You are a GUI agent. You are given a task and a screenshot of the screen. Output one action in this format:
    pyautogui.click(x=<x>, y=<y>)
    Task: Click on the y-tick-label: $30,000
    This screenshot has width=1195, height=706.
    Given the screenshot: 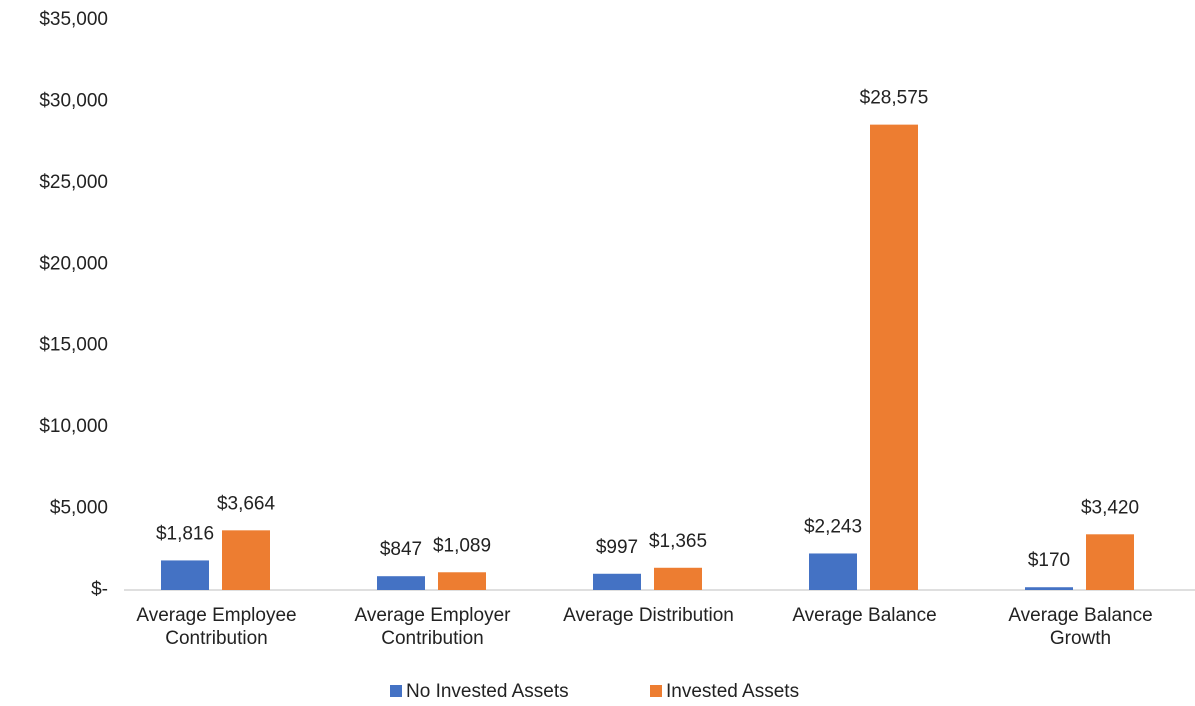 What is the action you would take?
    pyautogui.click(x=73, y=100)
    